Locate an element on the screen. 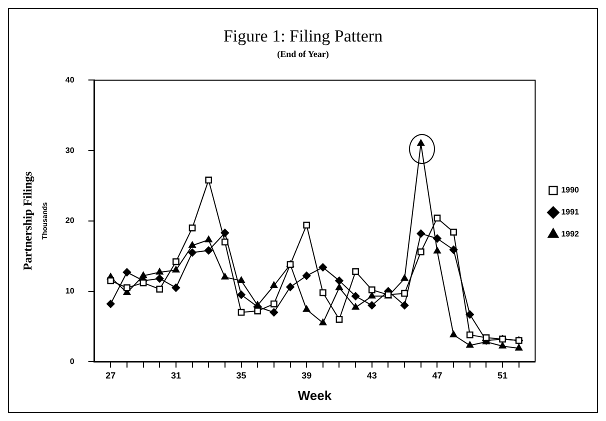  y-tick-label: 0 is located at coordinates (72, 361).